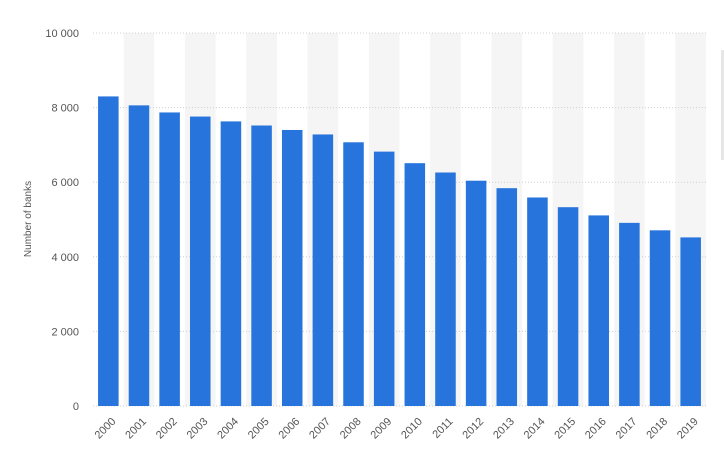 This screenshot has height=462, width=724. Describe the element at coordinates (657, 429) in the screenshot. I see `x-tick-label: 2018` at that location.